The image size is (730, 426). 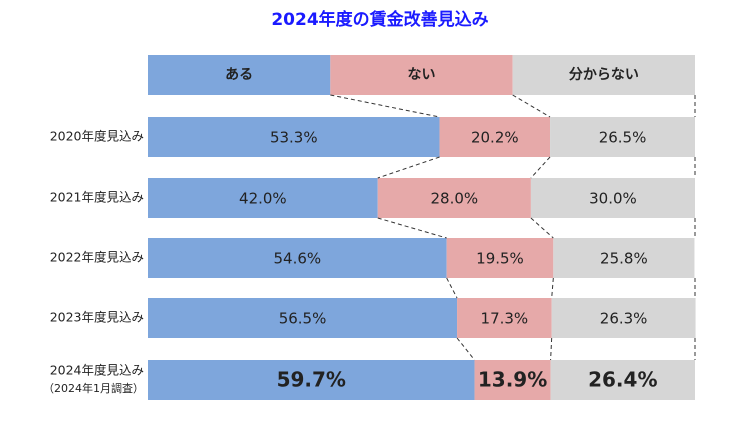 I want to click on data-label: 42.0%, so click(x=263, y=199).